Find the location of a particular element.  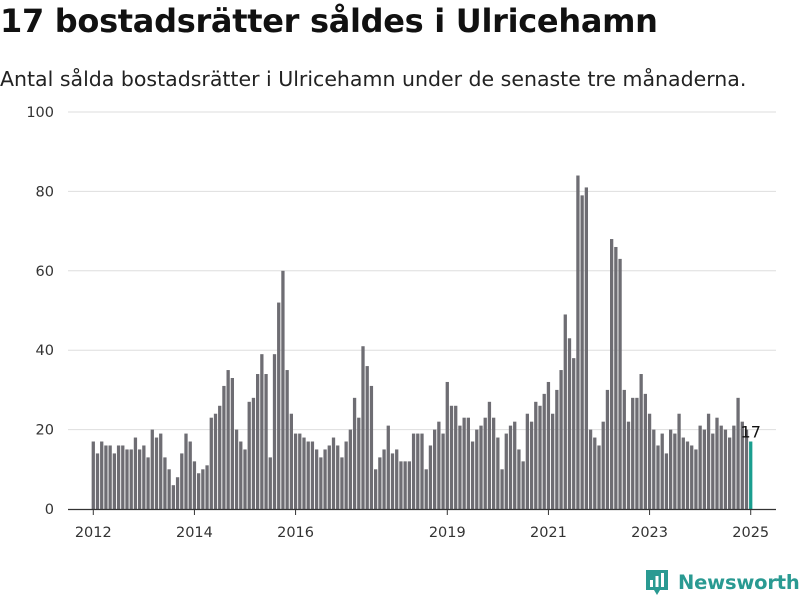

x-tick-label-2019: 2019 is located at coordinates (447, 533).